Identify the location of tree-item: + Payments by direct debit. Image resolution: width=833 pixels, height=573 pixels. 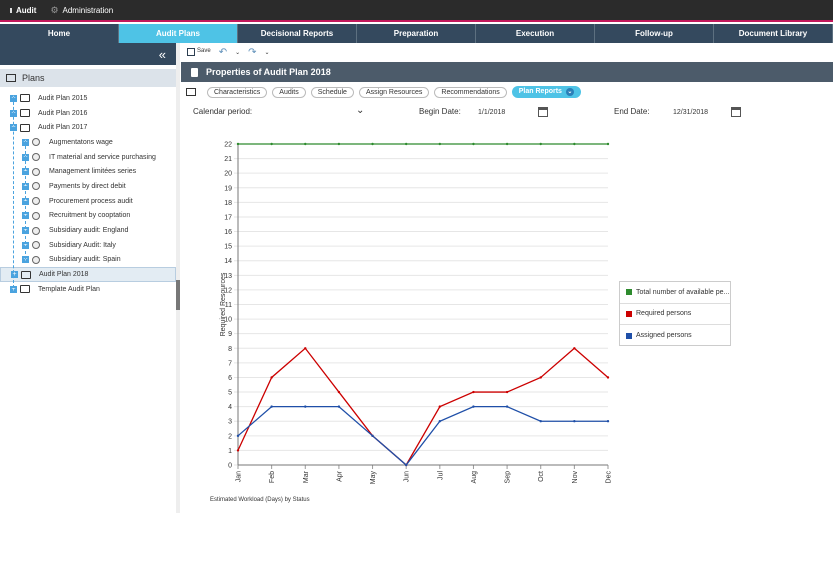
(88, 186).